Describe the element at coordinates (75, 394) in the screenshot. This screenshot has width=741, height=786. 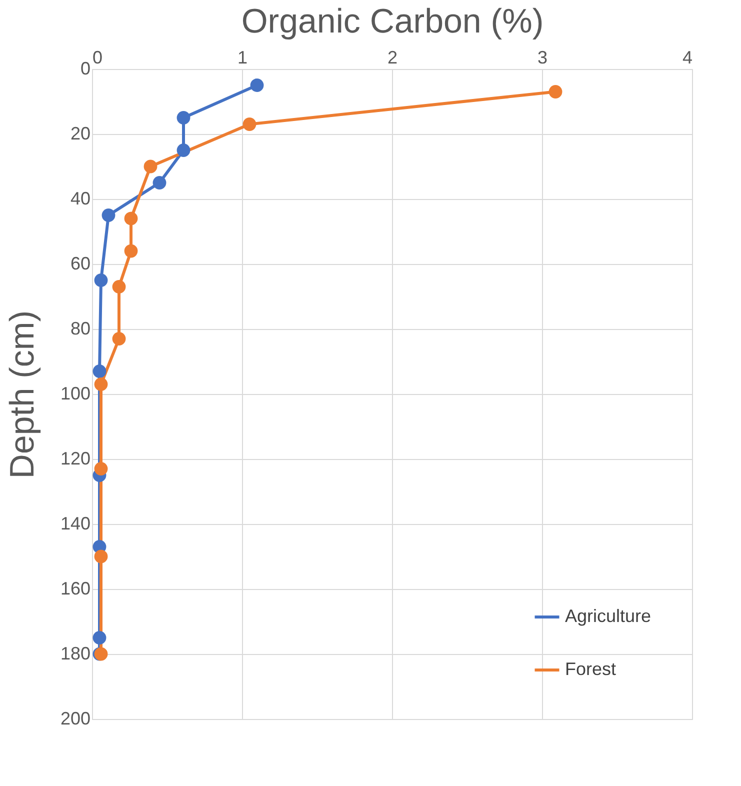
I see `y-tick-label: 100` at that location.